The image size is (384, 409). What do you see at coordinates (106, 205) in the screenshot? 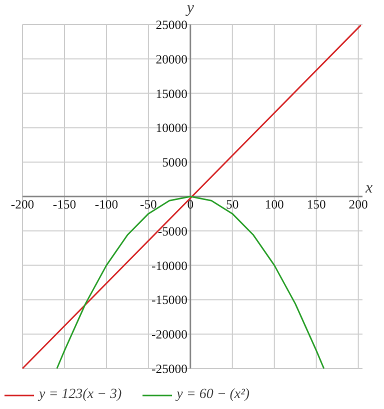
I see `x-tick-label: -100` at bounding box center [106, 205].